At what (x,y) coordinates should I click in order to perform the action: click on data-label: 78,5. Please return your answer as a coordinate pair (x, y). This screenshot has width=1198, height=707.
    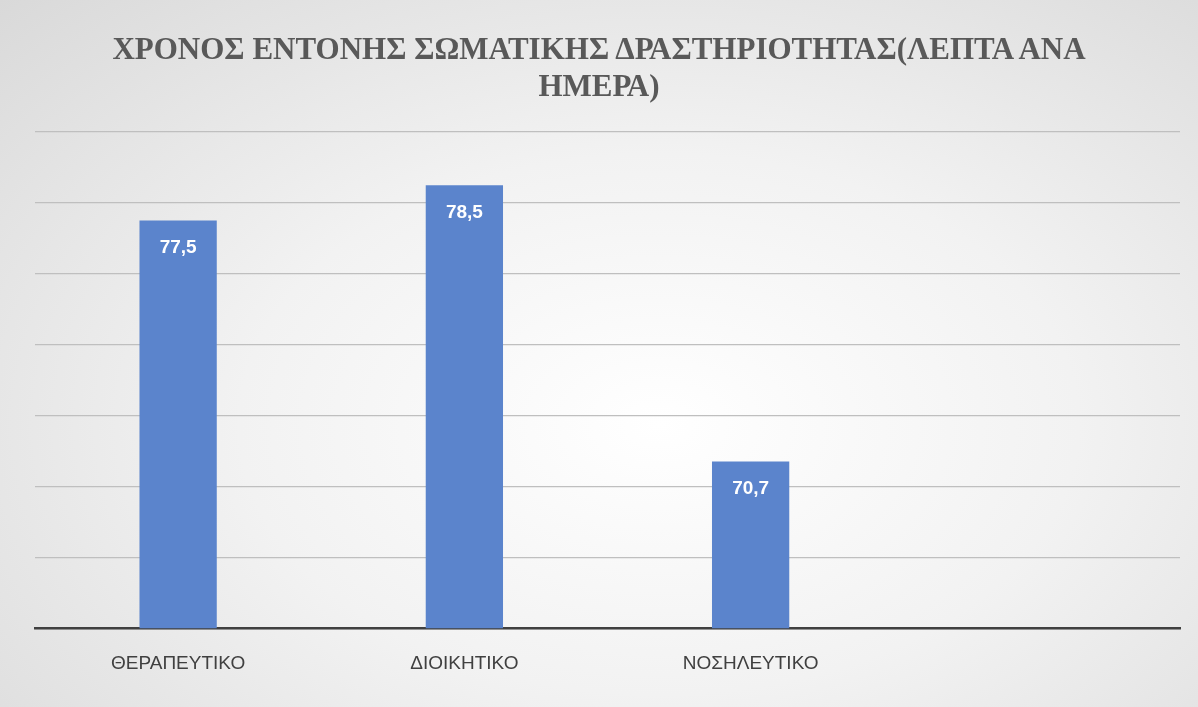
    Looking at the image, I should click on (464, 211).